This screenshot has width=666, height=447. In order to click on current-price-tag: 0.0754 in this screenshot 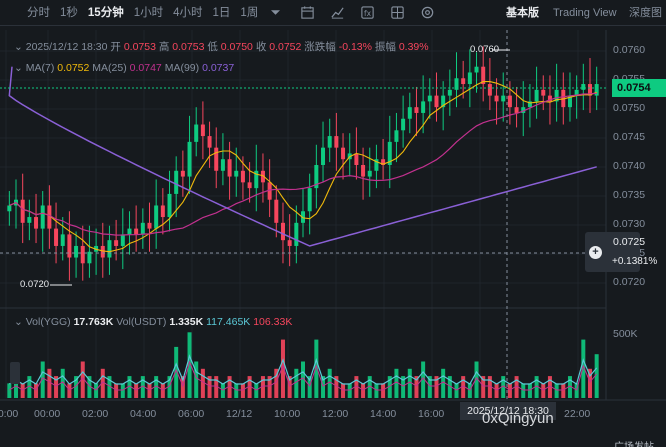, I will do `click(639, 88)`.